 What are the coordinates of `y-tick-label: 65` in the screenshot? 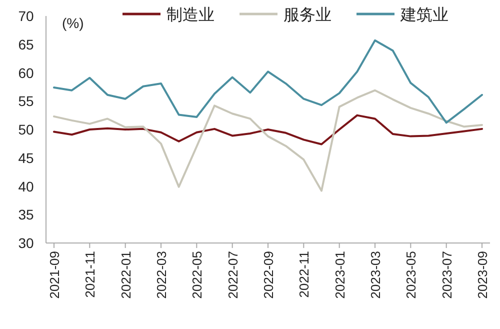 It's located at (26, 44).